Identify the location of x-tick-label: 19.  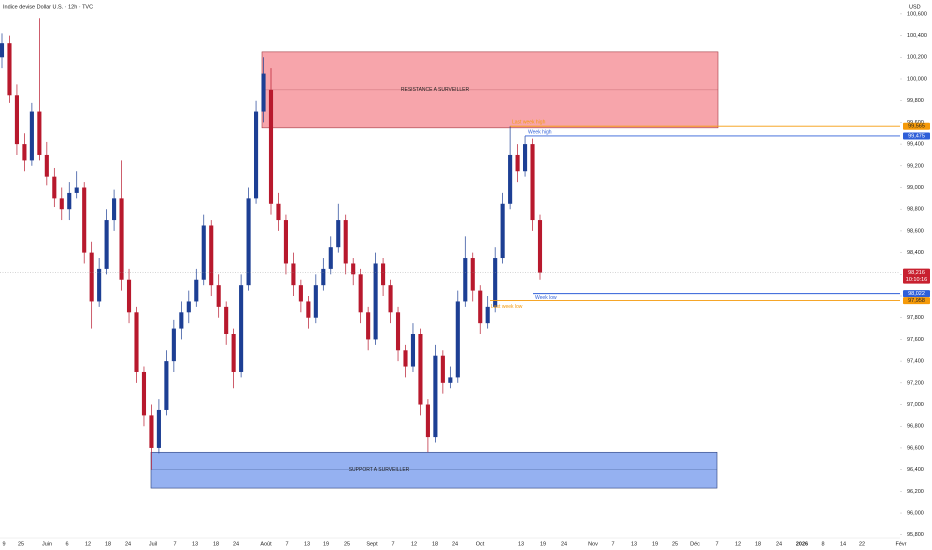
(326, 544).